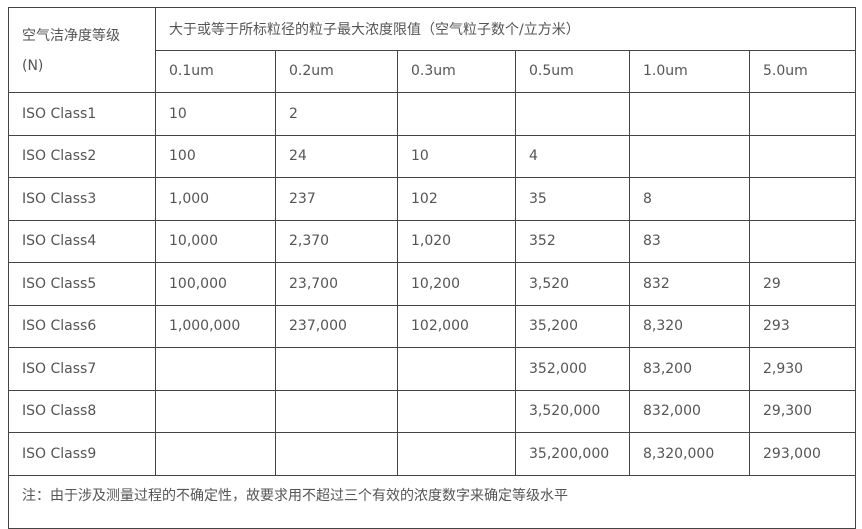 The height and width of the screenshot is (529, 862). I want to click on class-cell: ISO Class1, so click(82, 114).